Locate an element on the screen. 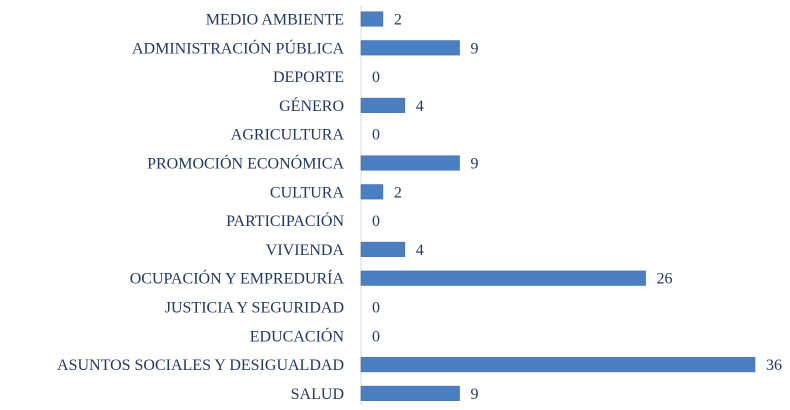 This screenshot has width=790, height=410. category-label: SALUD is located at coordinates (317, 394).